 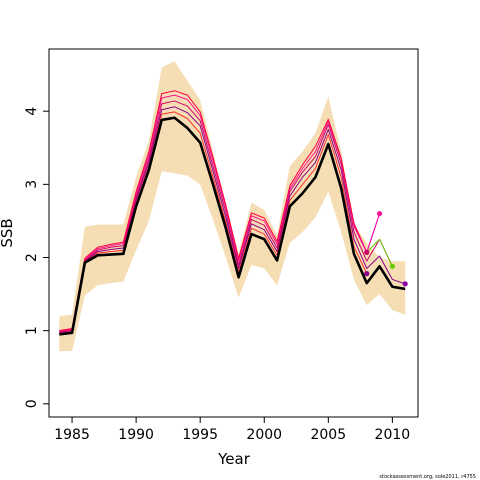 What do you see at coordinates (32, 330) in the screenshot?
I see `y-tick-label-1: 1` at bounding box center [32, 330].